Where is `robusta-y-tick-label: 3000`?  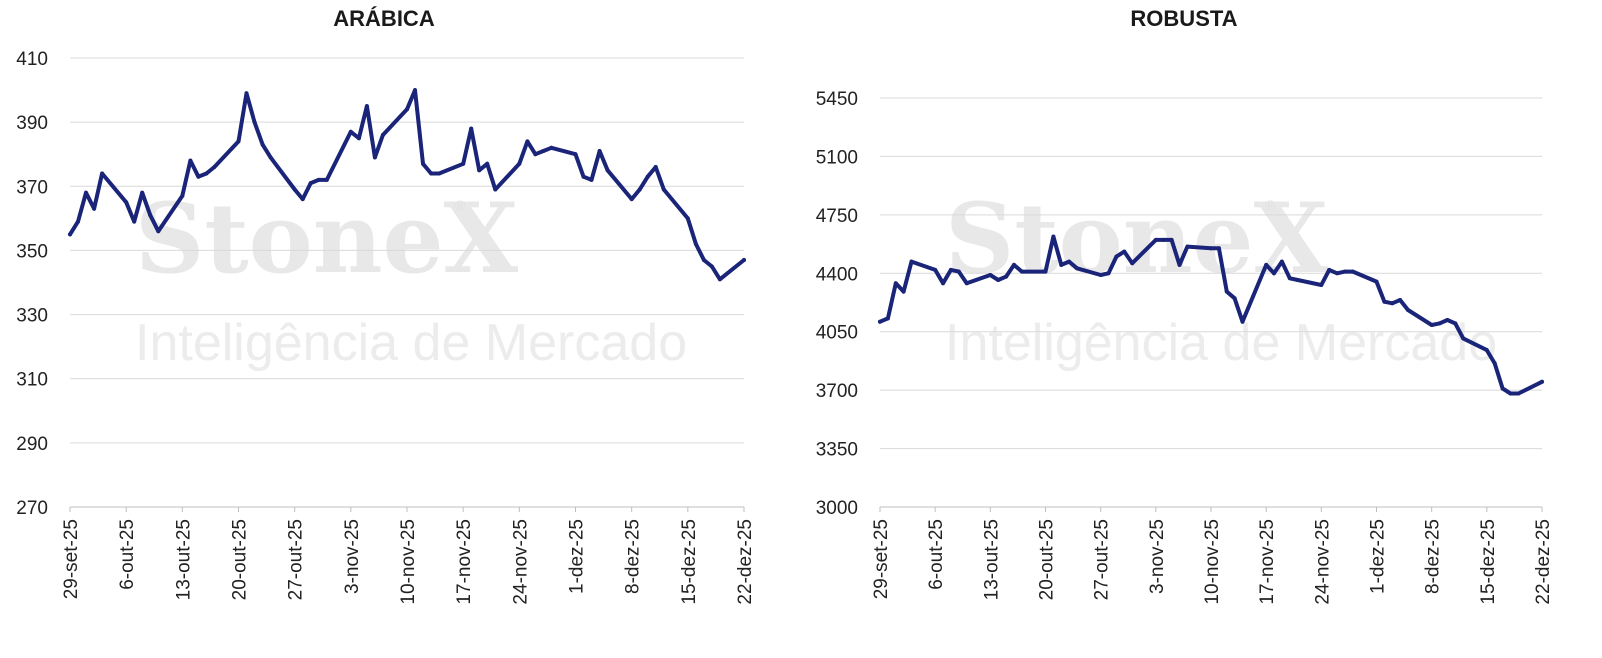
robusta-y-tick-label: 3000 is located at coordinates (837, 508).